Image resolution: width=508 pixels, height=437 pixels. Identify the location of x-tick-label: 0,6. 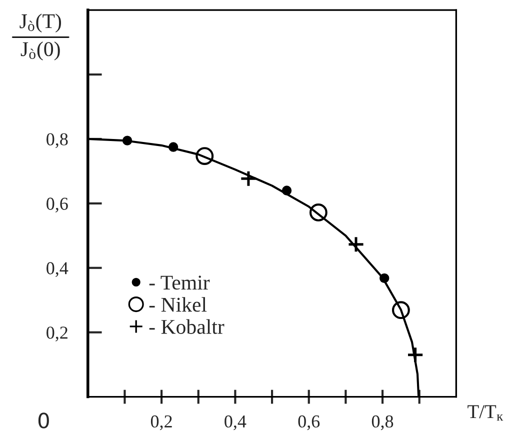
(309, 422).